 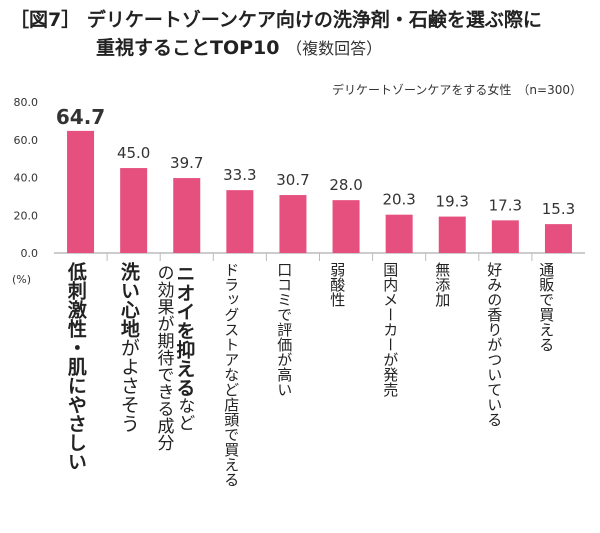 I want to click on category-label-2-emphasis: 洗い心地, so click(x=128, y=300).